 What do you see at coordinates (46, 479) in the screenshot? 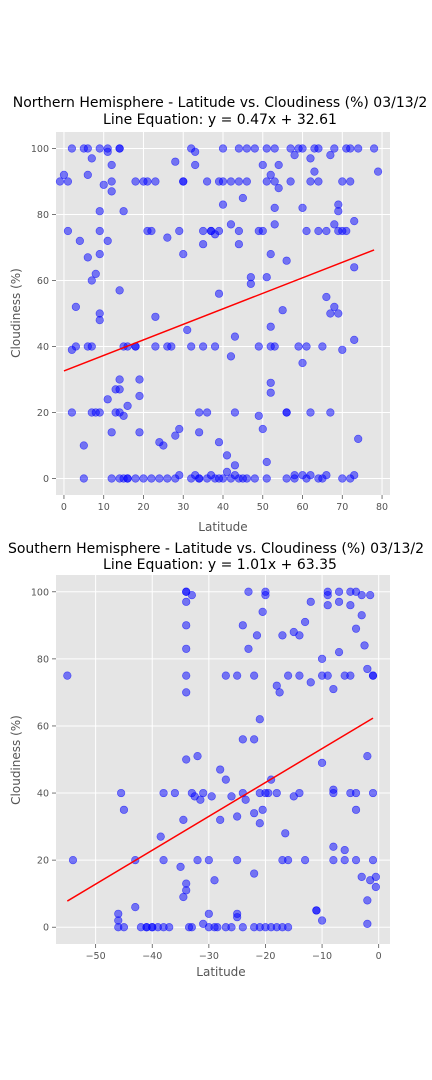
I see `north-y-tick-label: 0` at bounding box center [46, 479].